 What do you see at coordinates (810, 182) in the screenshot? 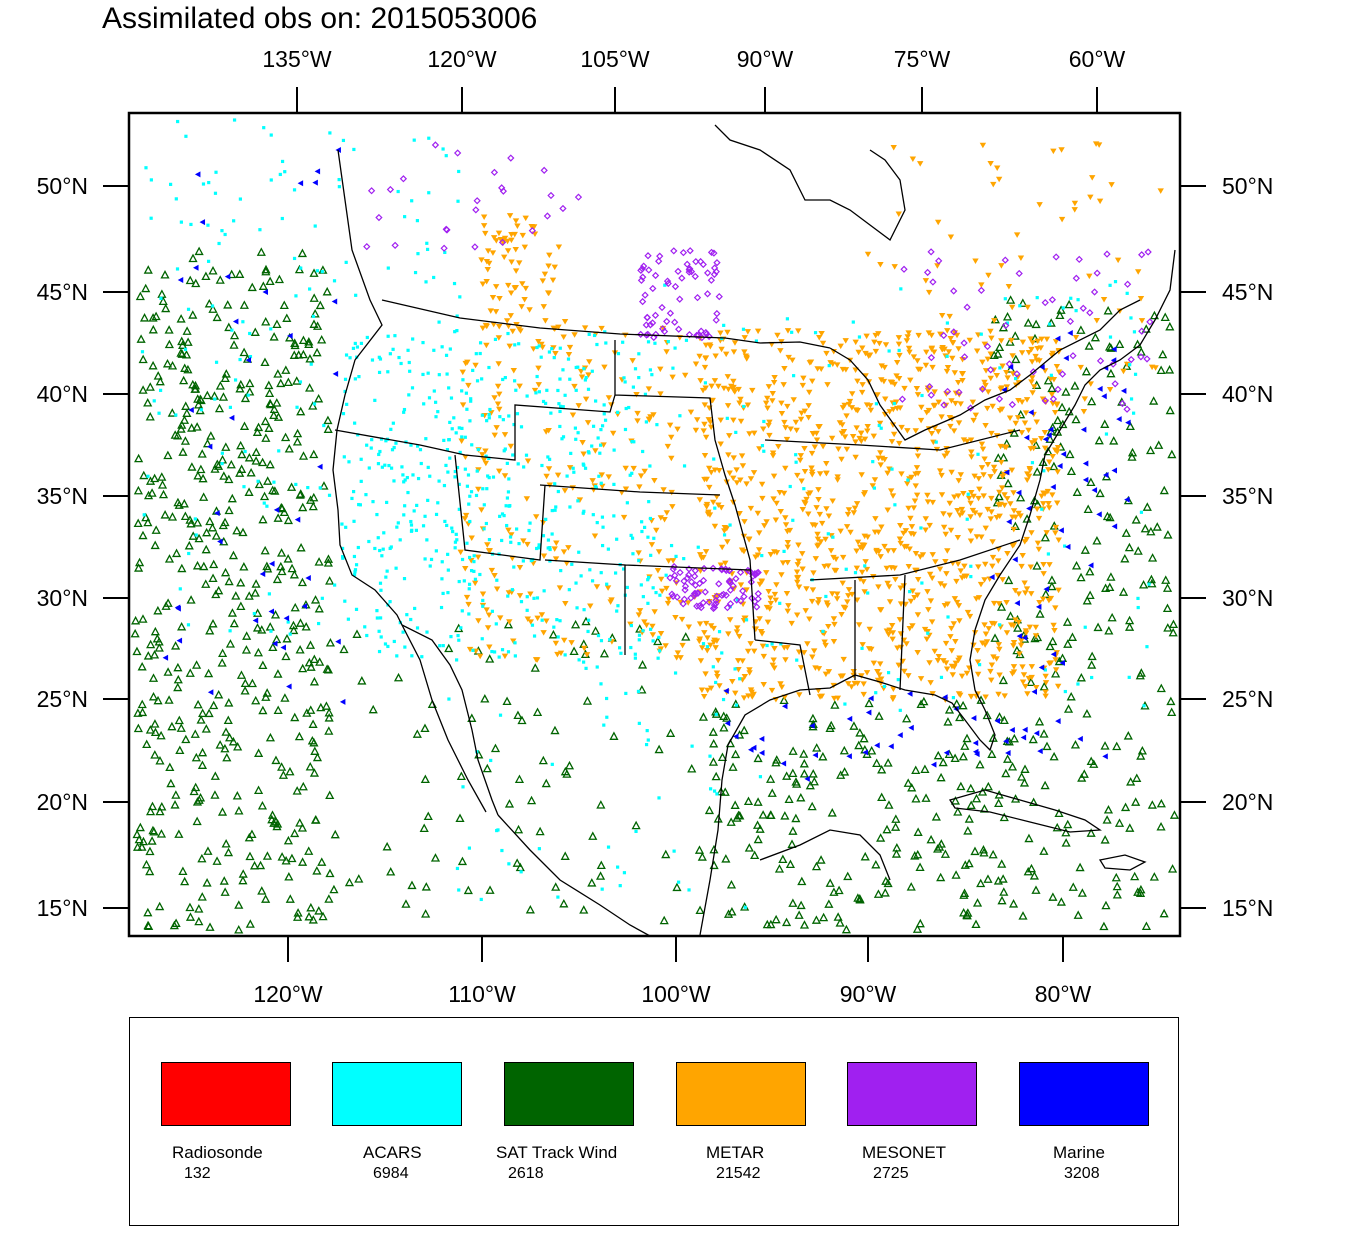
I see `hudson-bay-coast` at bounding box center [810, 182].